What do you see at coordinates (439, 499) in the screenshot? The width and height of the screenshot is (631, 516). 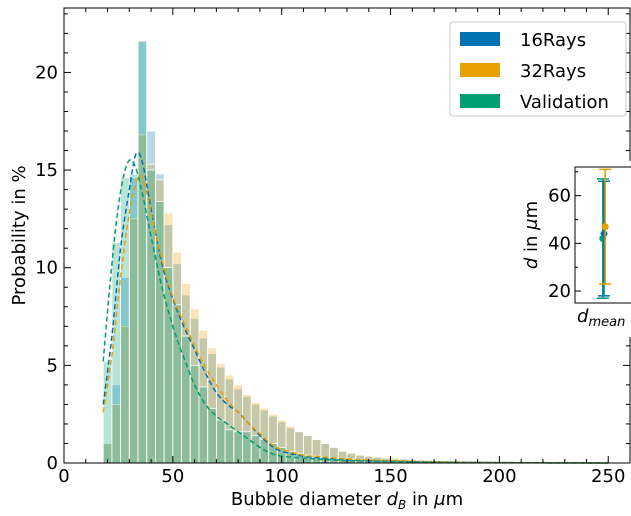 I see `x-axis-label-mu: μ` at bounding box center [439, 499].